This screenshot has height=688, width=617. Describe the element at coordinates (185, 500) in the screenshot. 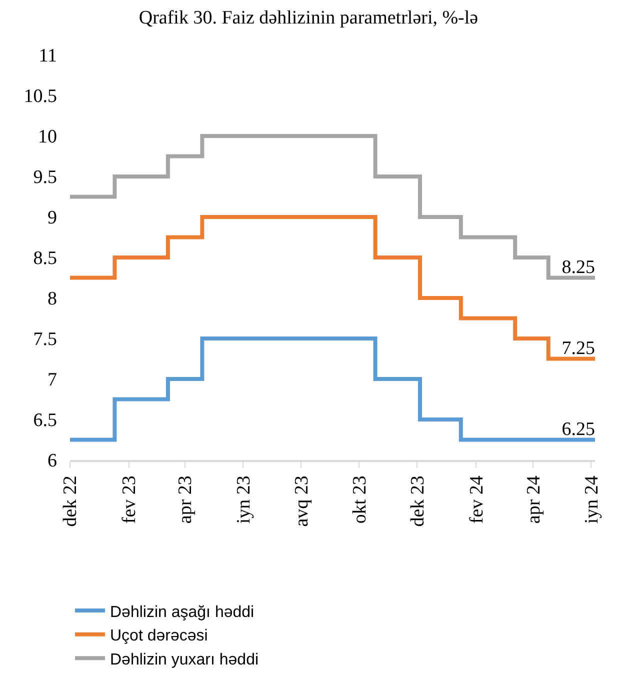

I see `x-tick-label: apr 23` at that location.